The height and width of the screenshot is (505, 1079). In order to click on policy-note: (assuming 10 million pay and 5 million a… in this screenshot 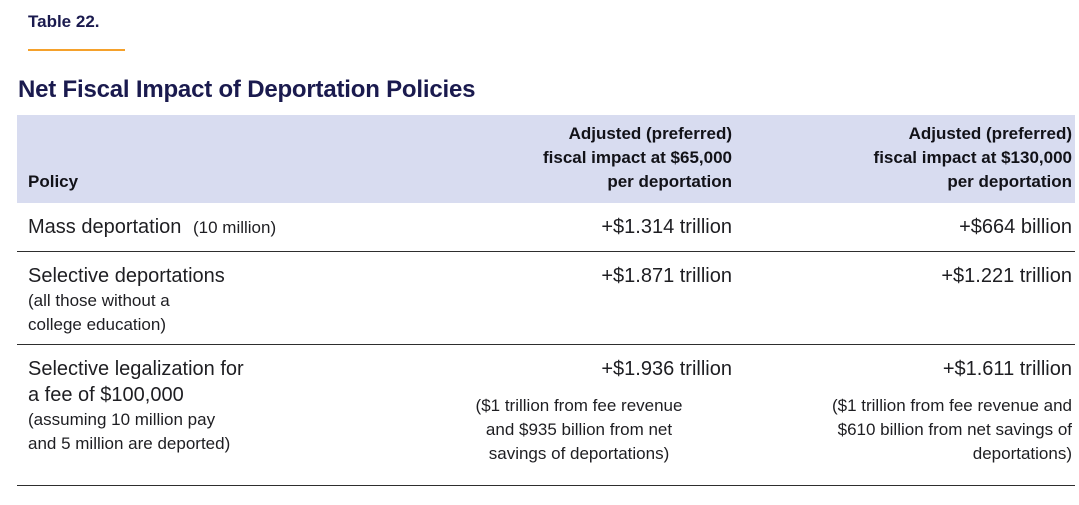, I will do `click(129, 431)`.